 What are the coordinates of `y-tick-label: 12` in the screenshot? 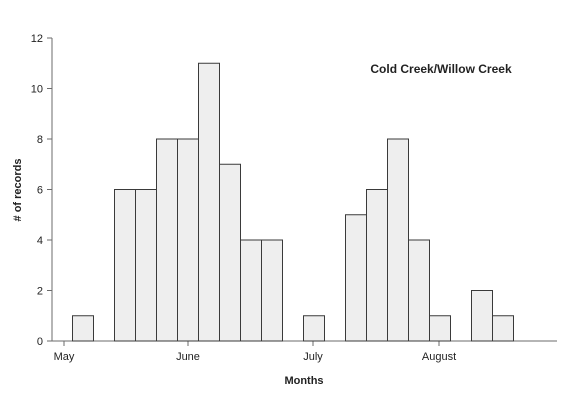 It's located at (37, 39).